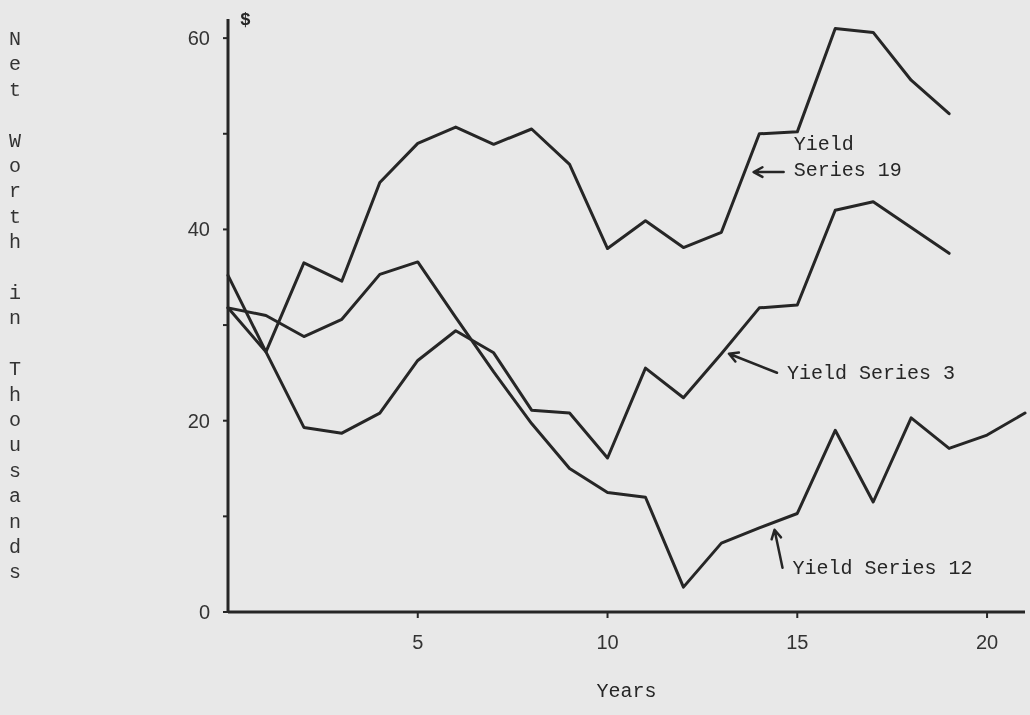 The width and height of the screenshot is (1030, 715). What do you see at coordinates (870, 373) in the screenshot?
I see `legend-label: Yield Series 3` at bounding box center [870, 373].